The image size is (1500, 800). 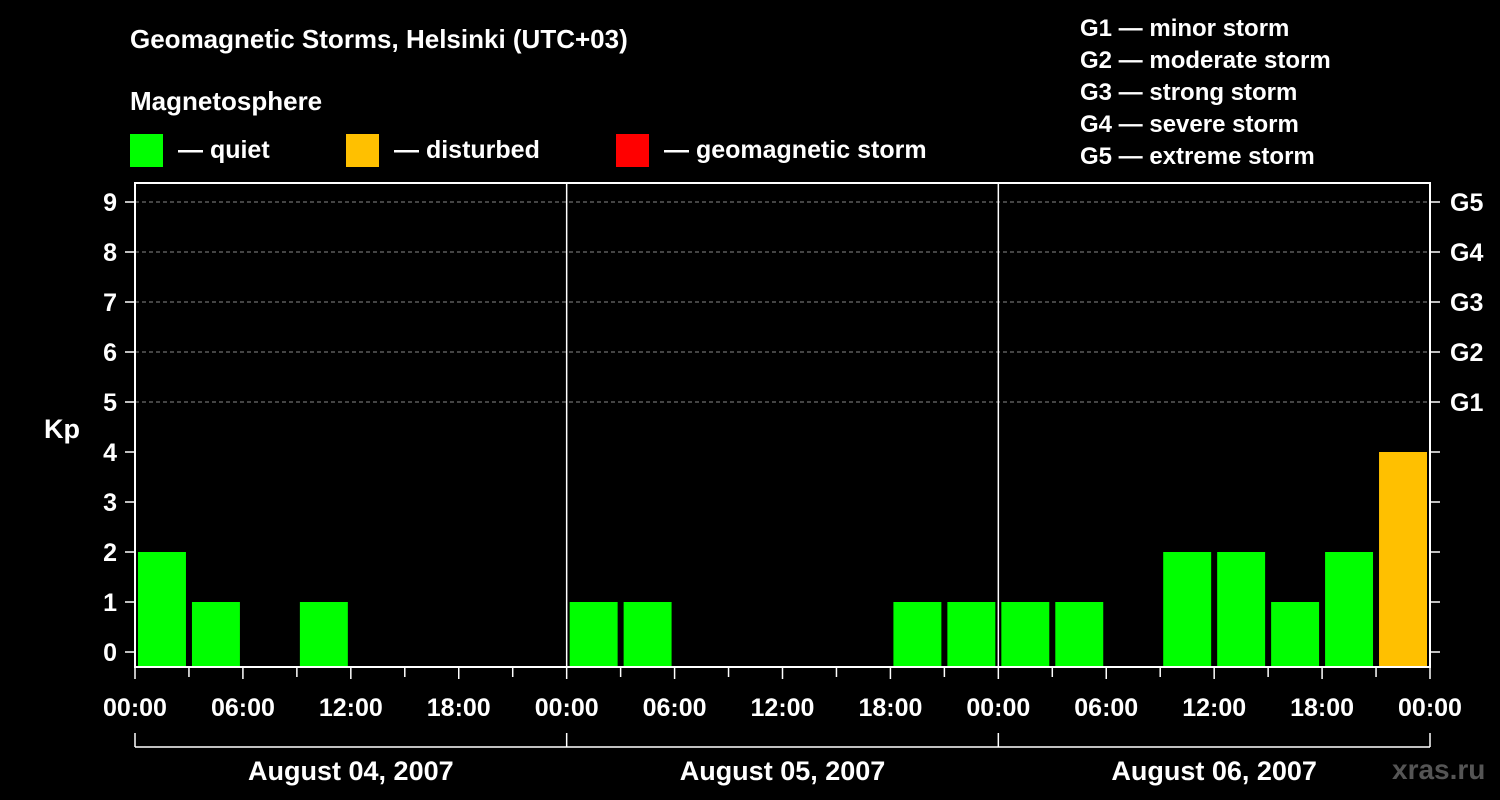 I want to click on ytick-label-4: 4, so click(x=110, y=453).